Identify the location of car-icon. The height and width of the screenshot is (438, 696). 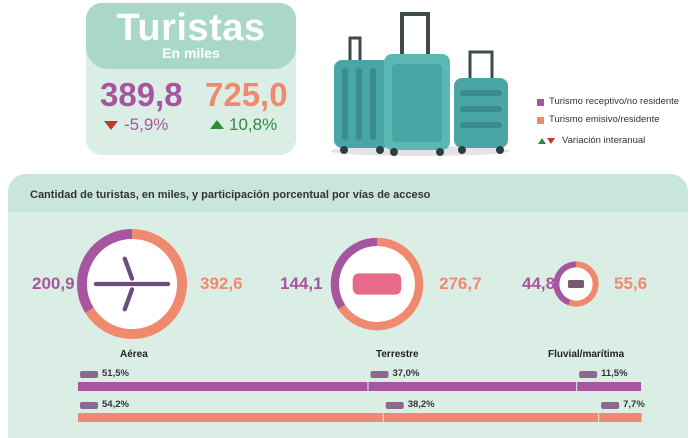
(377, 284).